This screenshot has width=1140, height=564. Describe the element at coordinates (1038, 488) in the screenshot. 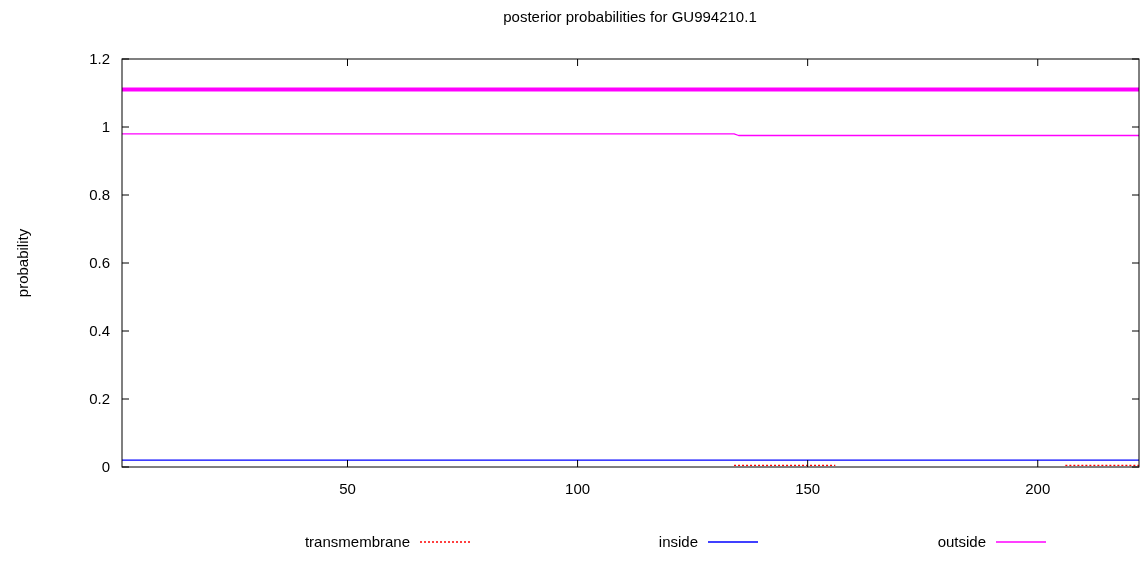

I see `x-tick-label: 200` at that location.